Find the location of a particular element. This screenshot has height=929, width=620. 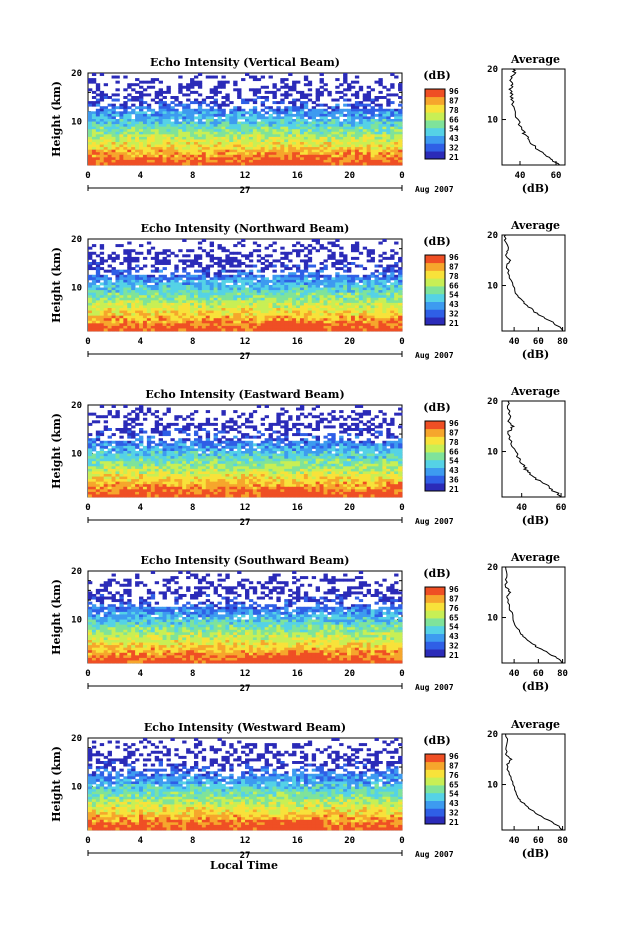

date-suffix: Aug 2007 is located at coordinates (434, 189).